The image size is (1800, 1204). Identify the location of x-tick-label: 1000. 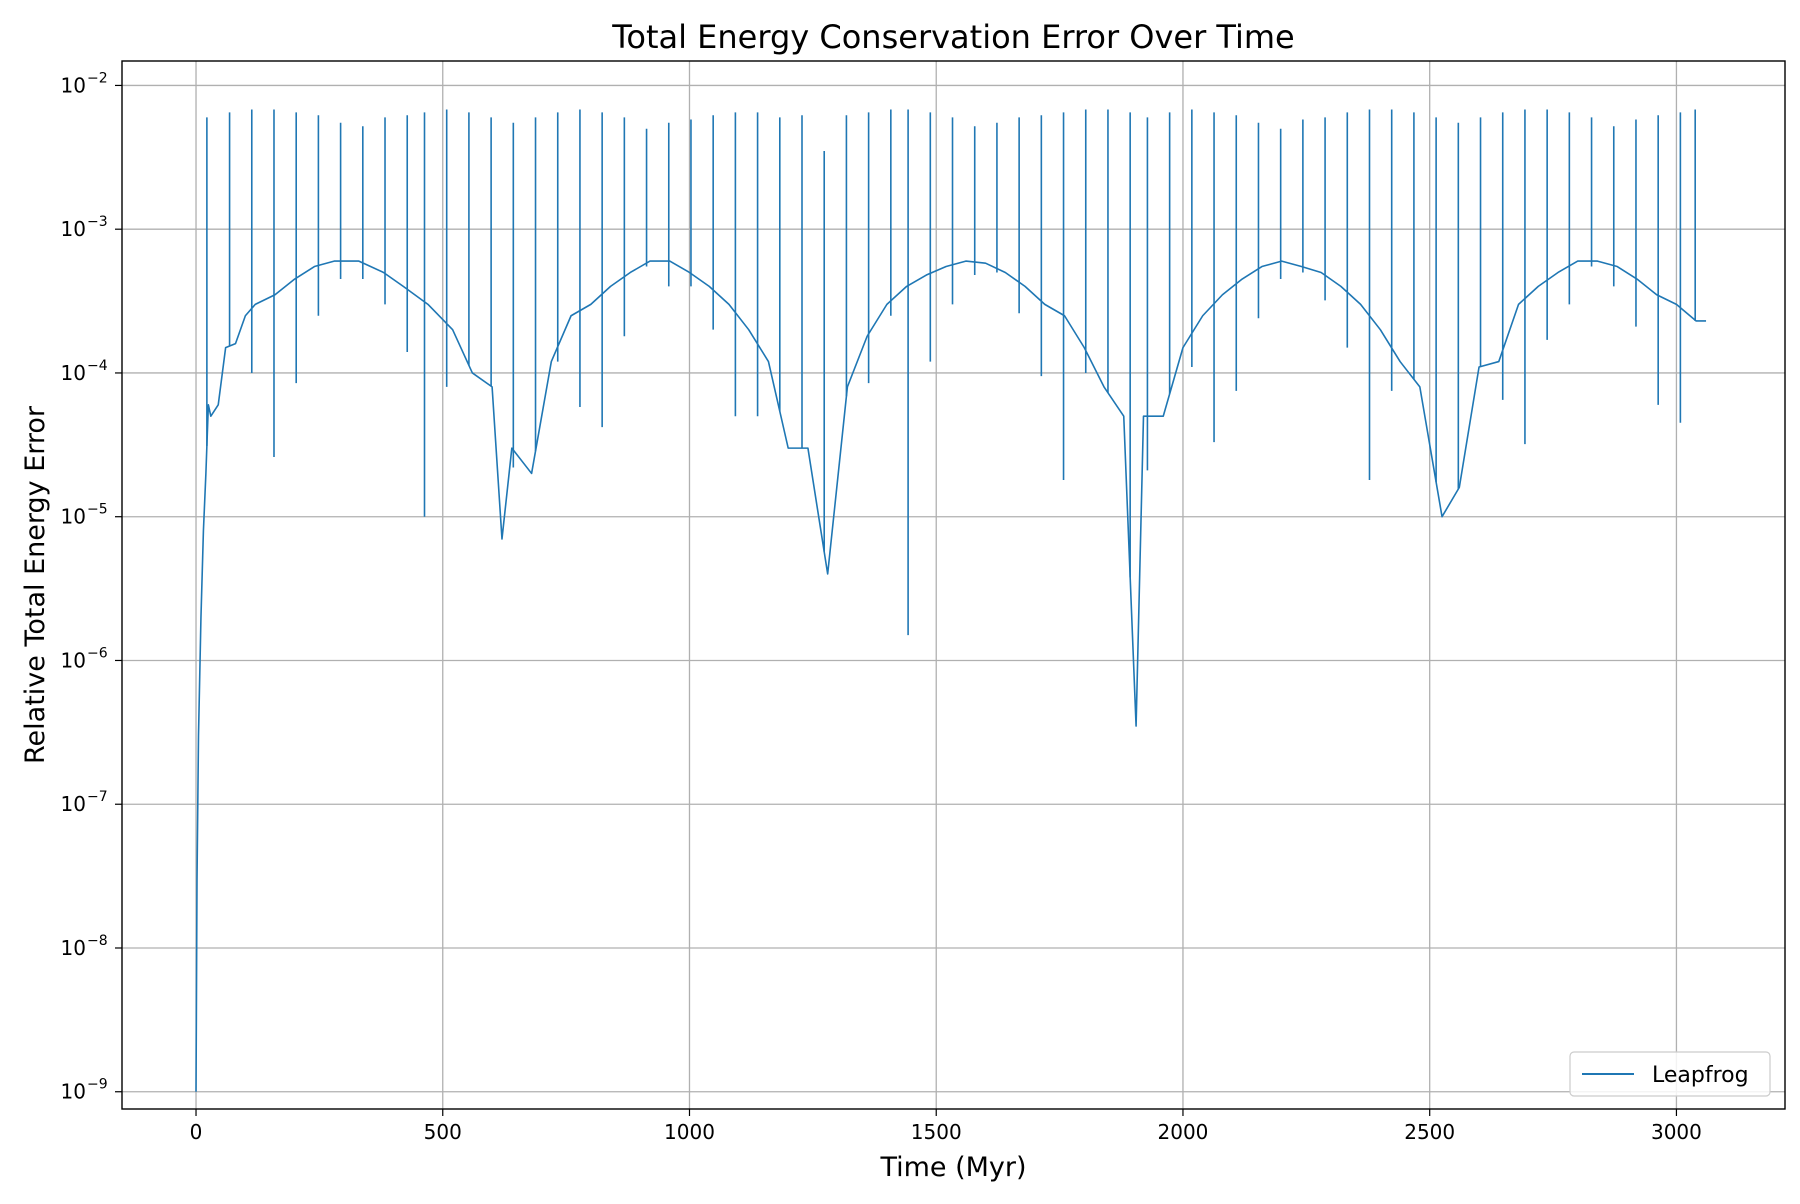
(689, 1132).